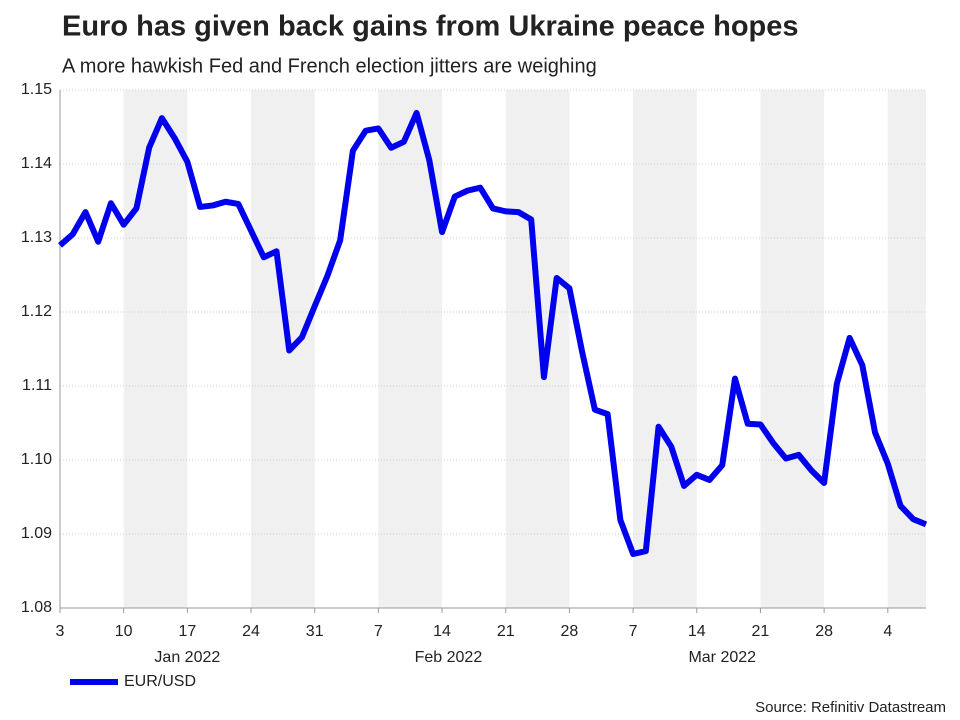  Describe the element at coordinates (36, 533) in the screenshot. I see `y-tick-label: 1.09` at that location.